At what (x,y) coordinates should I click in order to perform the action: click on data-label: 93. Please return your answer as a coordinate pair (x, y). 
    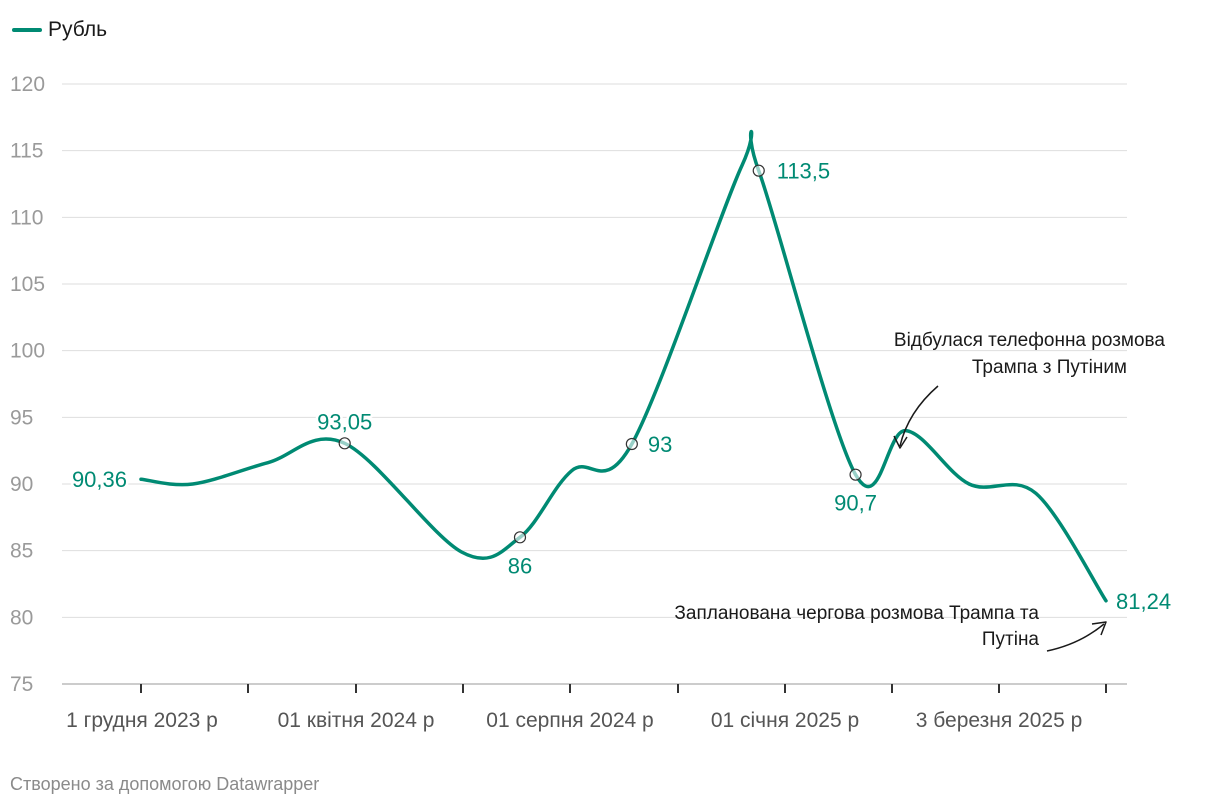
    Looking at the image, I should click on (660, 444).